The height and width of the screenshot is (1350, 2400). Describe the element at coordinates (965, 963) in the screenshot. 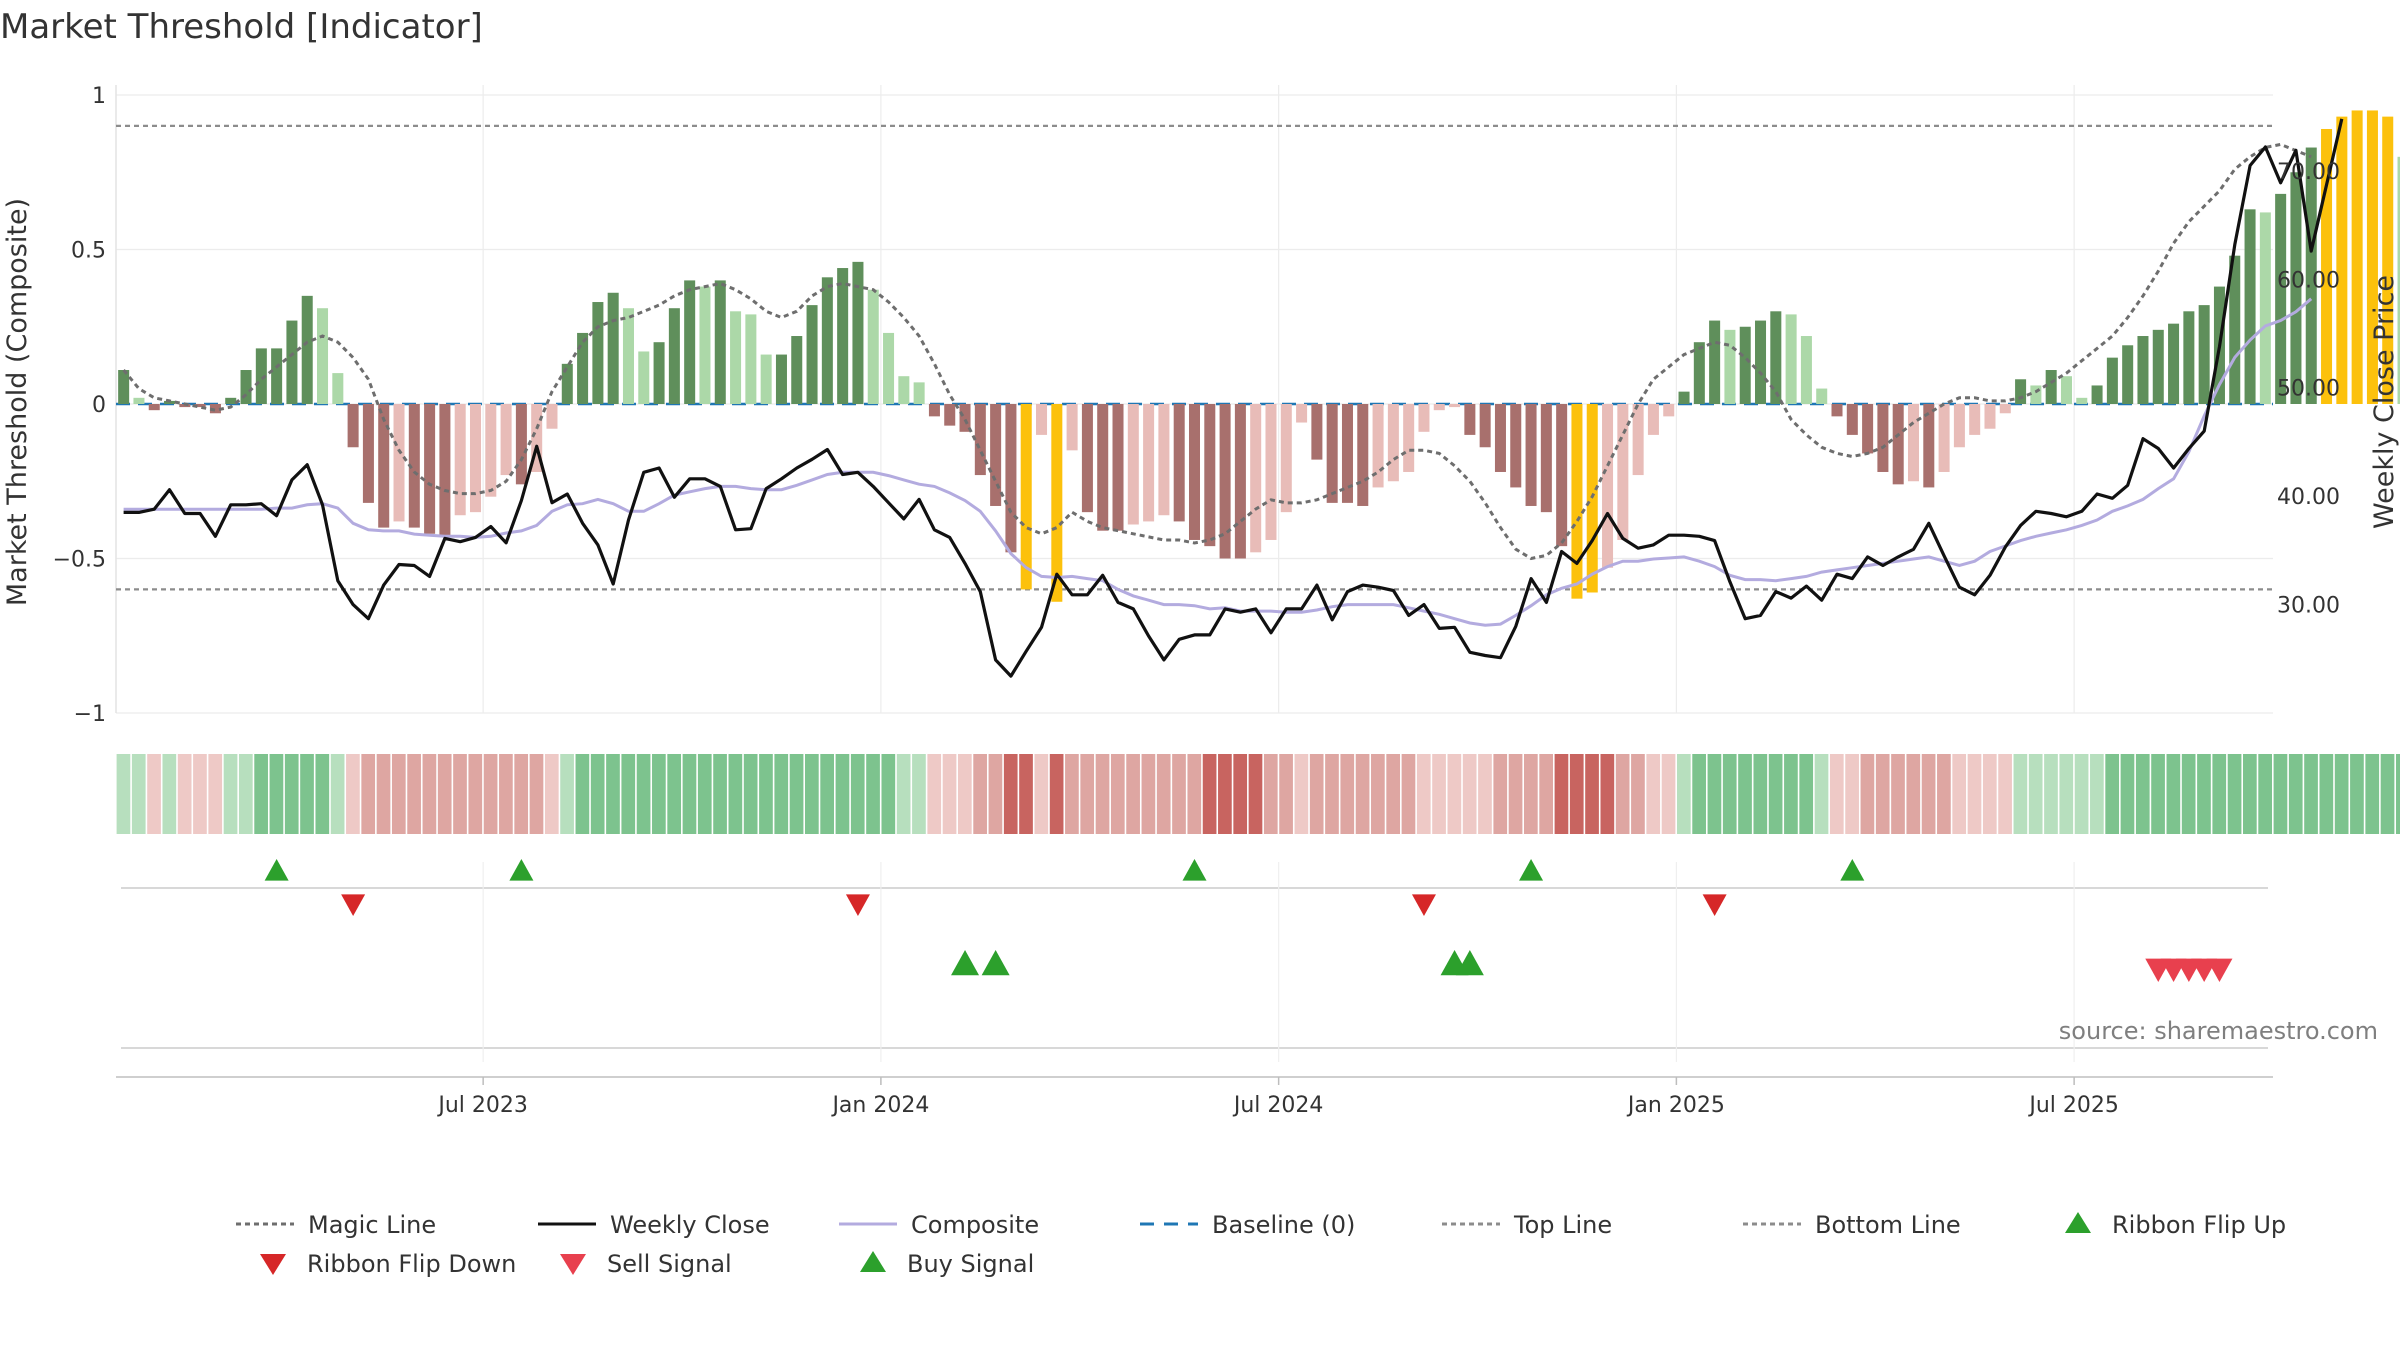

I see `buy-signal-marker` at that location.